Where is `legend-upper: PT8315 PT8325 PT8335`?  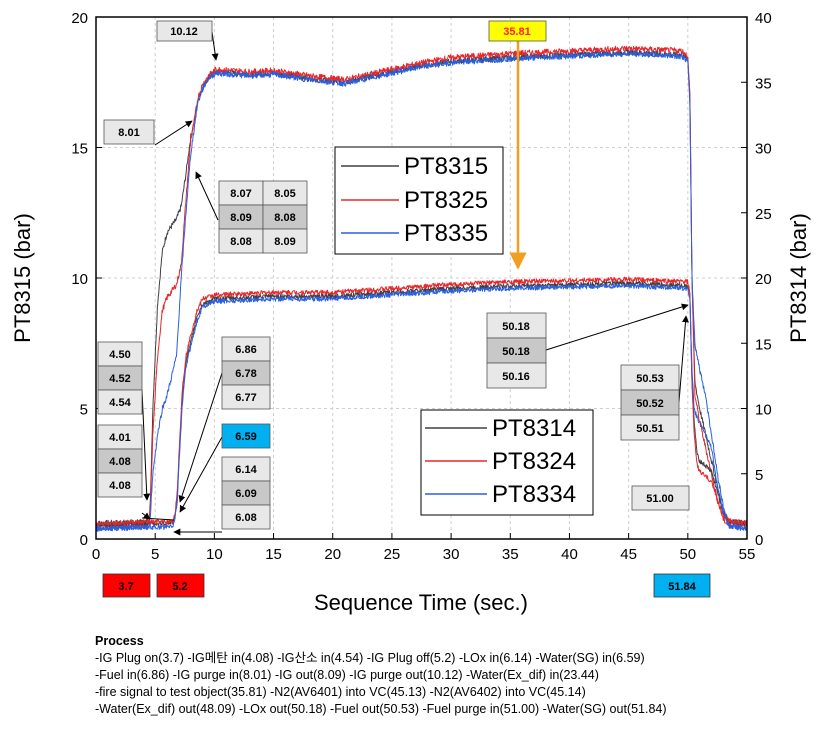
legend-upper: PT8315 PT8325 PT8335 is located at coordinates (419, 200).